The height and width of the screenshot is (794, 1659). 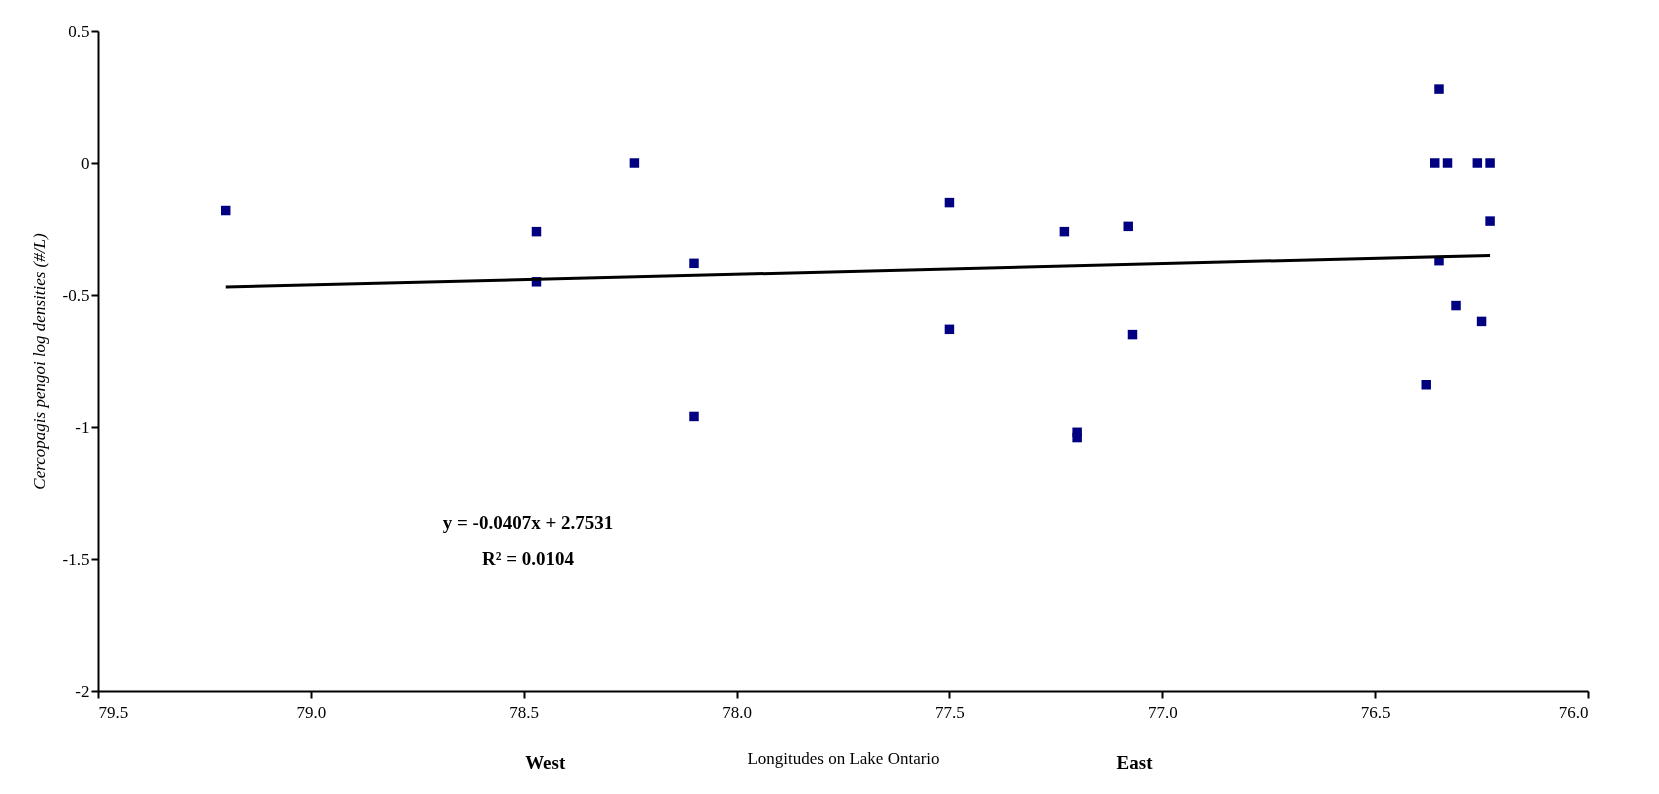 What do you see at coordinates (311, 712) in the screenshot?
I see `x-tick-label: 79.0` at bounding box center [311, 712].